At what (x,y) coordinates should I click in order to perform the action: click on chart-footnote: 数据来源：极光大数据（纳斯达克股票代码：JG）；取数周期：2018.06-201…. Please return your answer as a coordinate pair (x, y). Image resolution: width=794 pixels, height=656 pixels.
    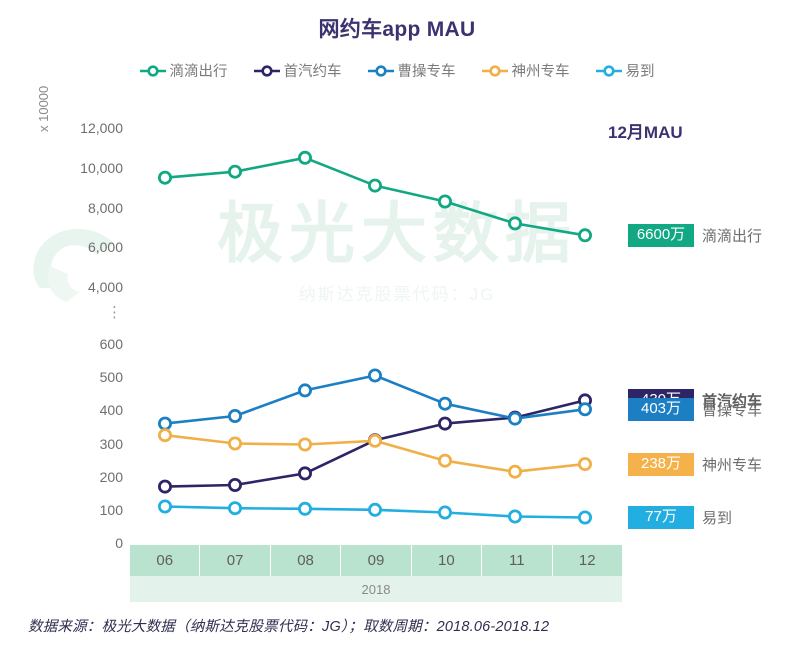
    Looking at the image, I should click on (289, 627).